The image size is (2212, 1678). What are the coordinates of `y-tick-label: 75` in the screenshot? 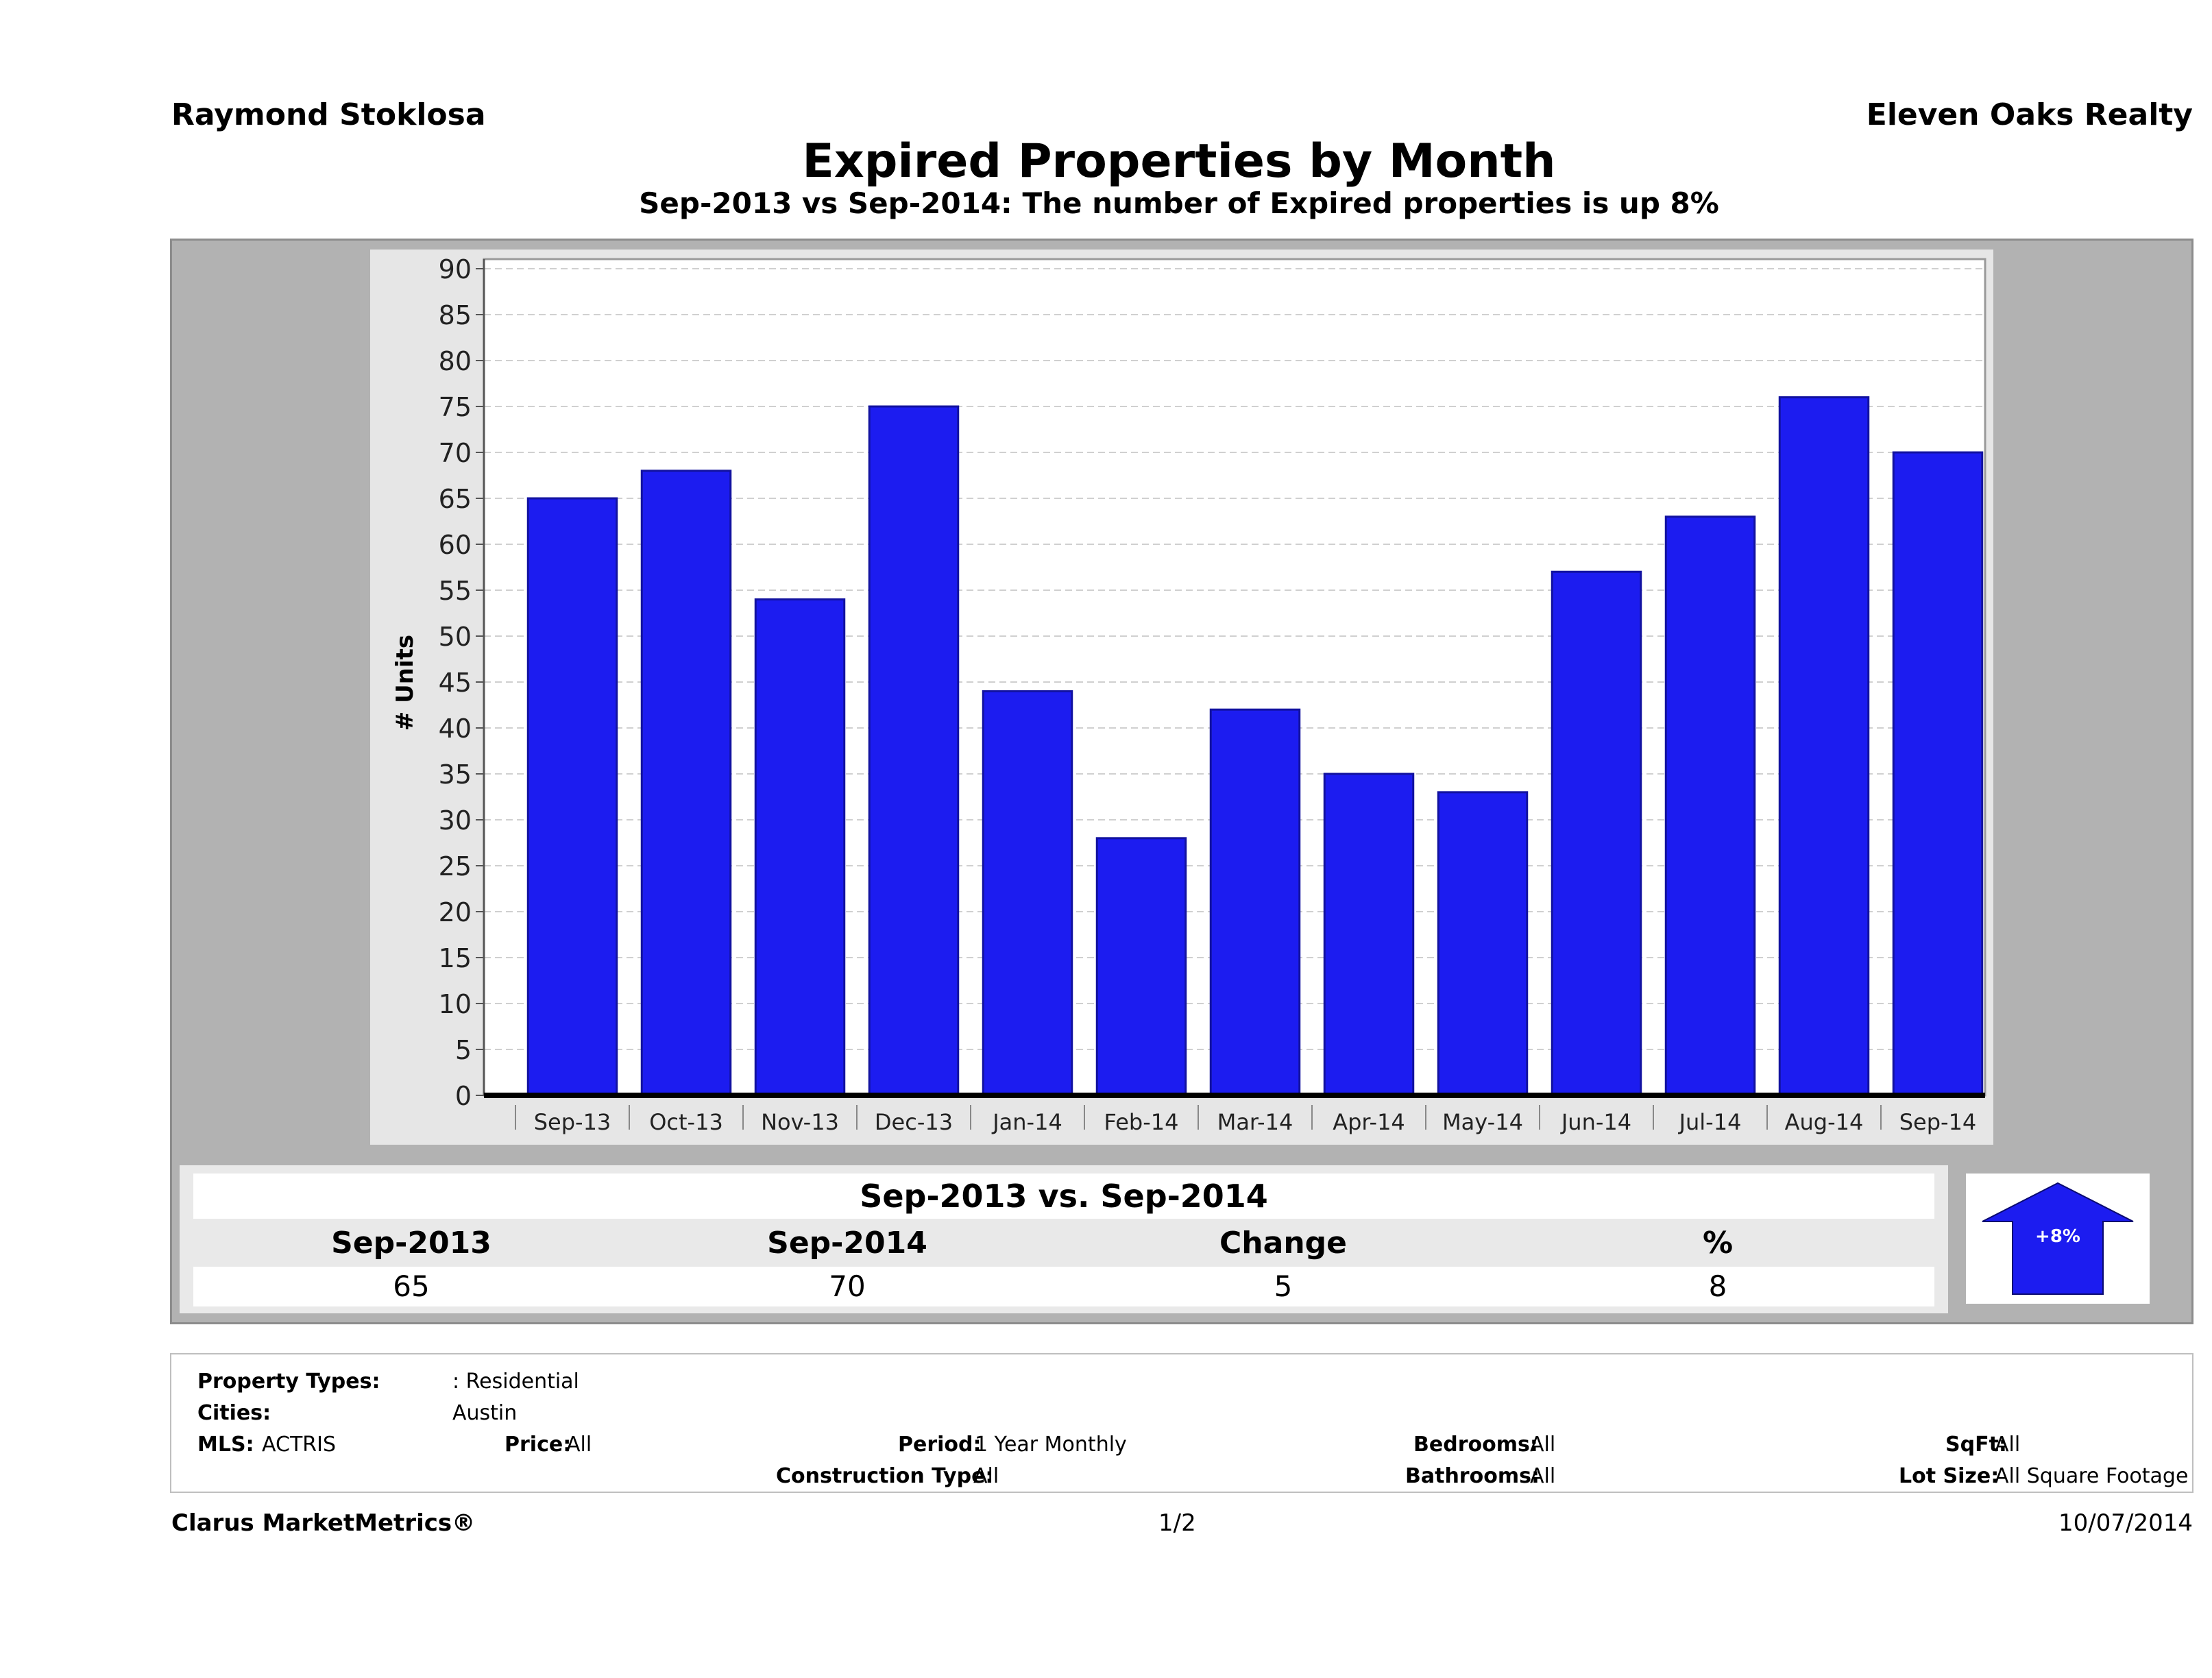 It's located at (455, 407).